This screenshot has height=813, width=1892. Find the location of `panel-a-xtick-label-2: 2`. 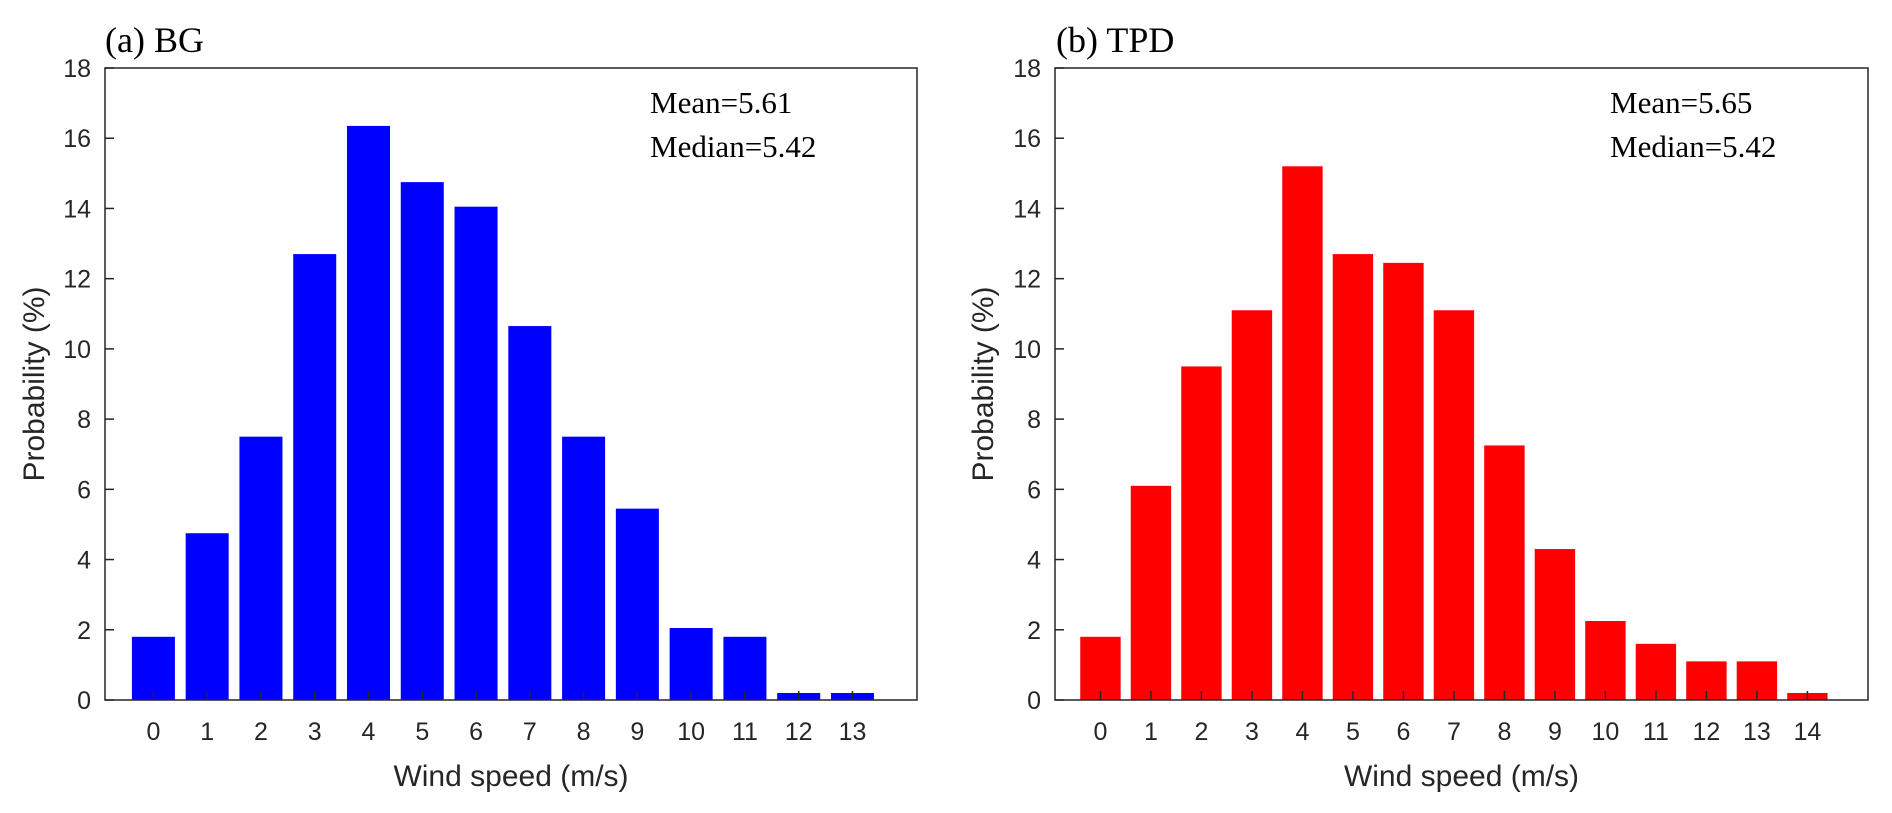

panel-a-xtick-label-2: 2 is located at coordinates (261, 732).